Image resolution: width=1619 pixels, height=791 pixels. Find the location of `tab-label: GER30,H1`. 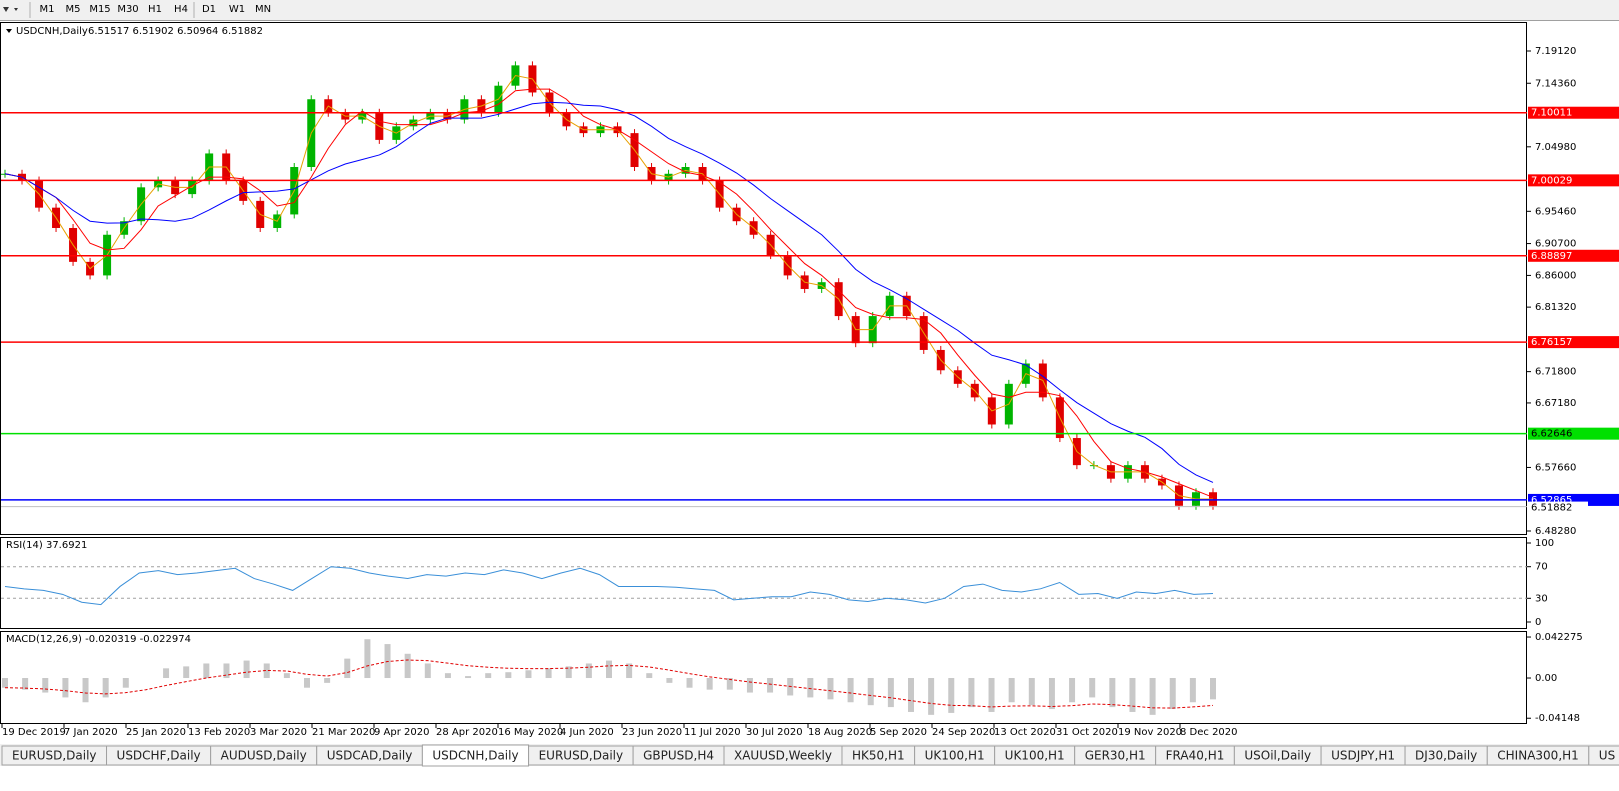

tab-label: GER30,H1 is located at coordinates (1115, 756).